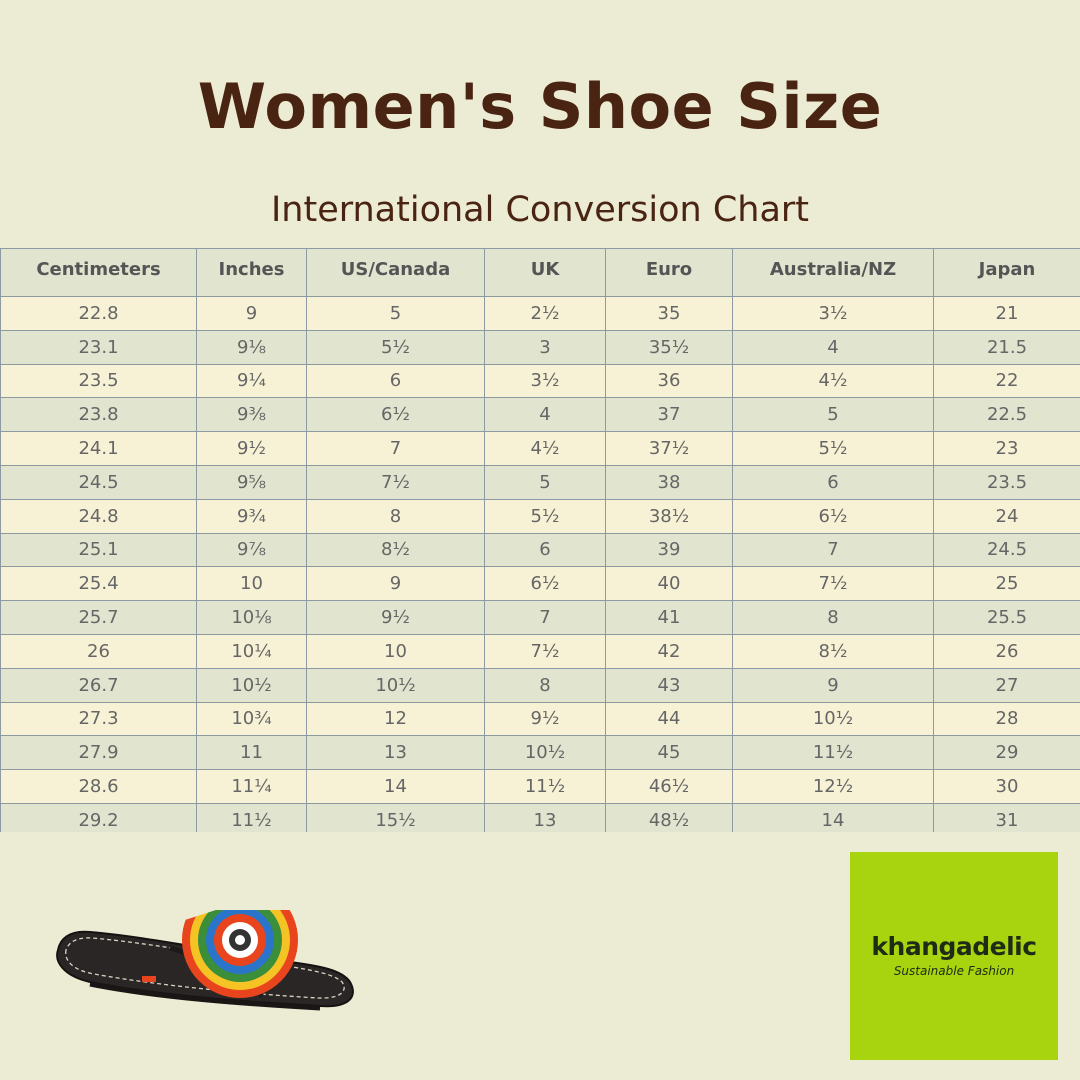  I want to click on table-row: 28.6 11¼ 14 11½ 46½ 12½ 30, so click(540, 786).